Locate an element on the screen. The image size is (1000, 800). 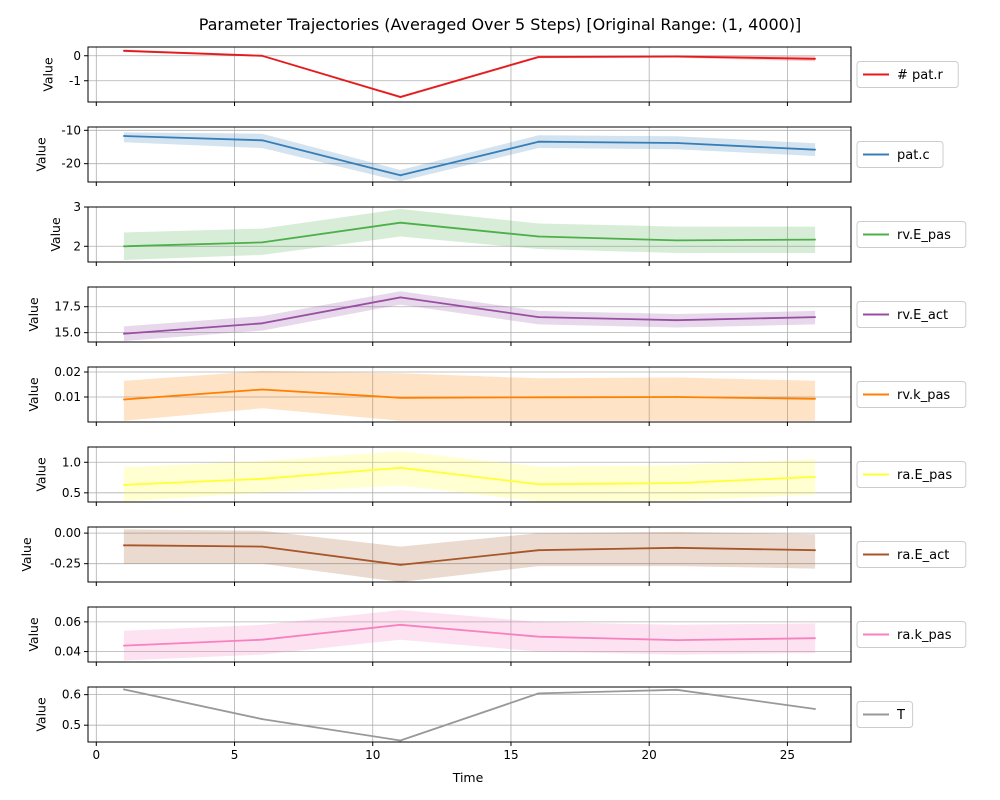
legend-label: T is located at coordinates (900, 715).